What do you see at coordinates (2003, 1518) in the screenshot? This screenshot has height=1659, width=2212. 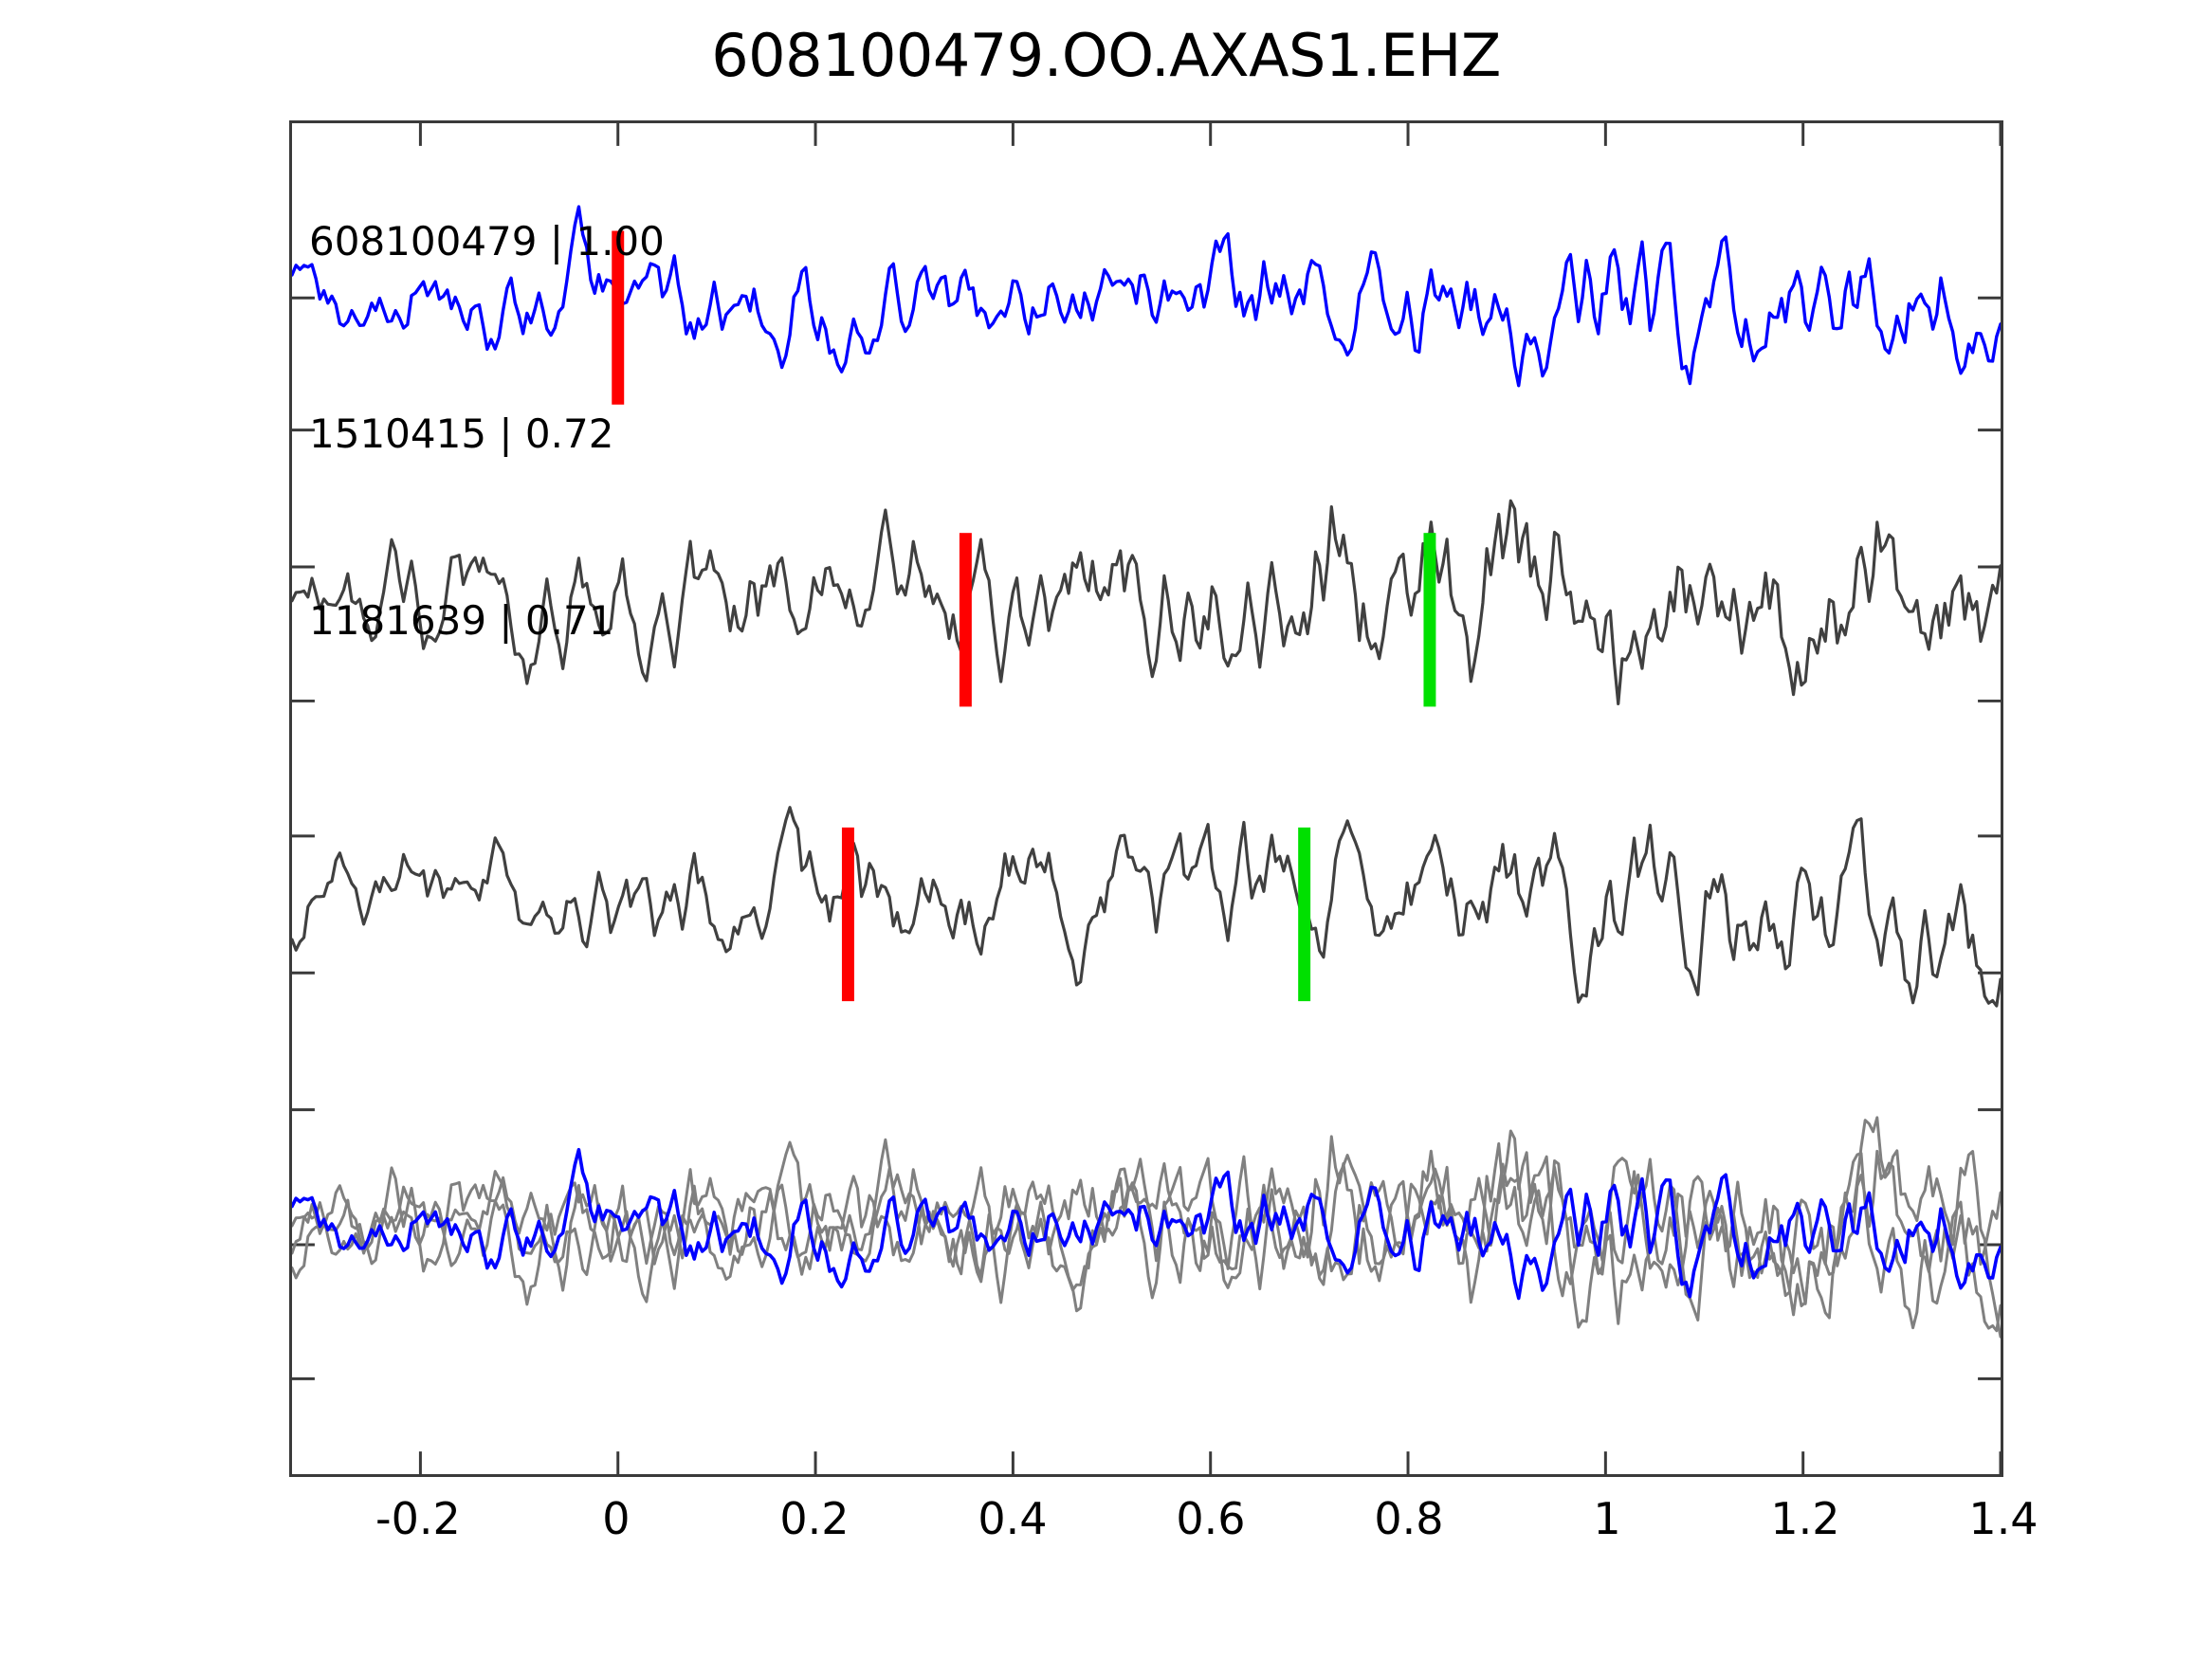 I see `x-tick-label-8: 1.4` at bounding box center [2003, 1518].